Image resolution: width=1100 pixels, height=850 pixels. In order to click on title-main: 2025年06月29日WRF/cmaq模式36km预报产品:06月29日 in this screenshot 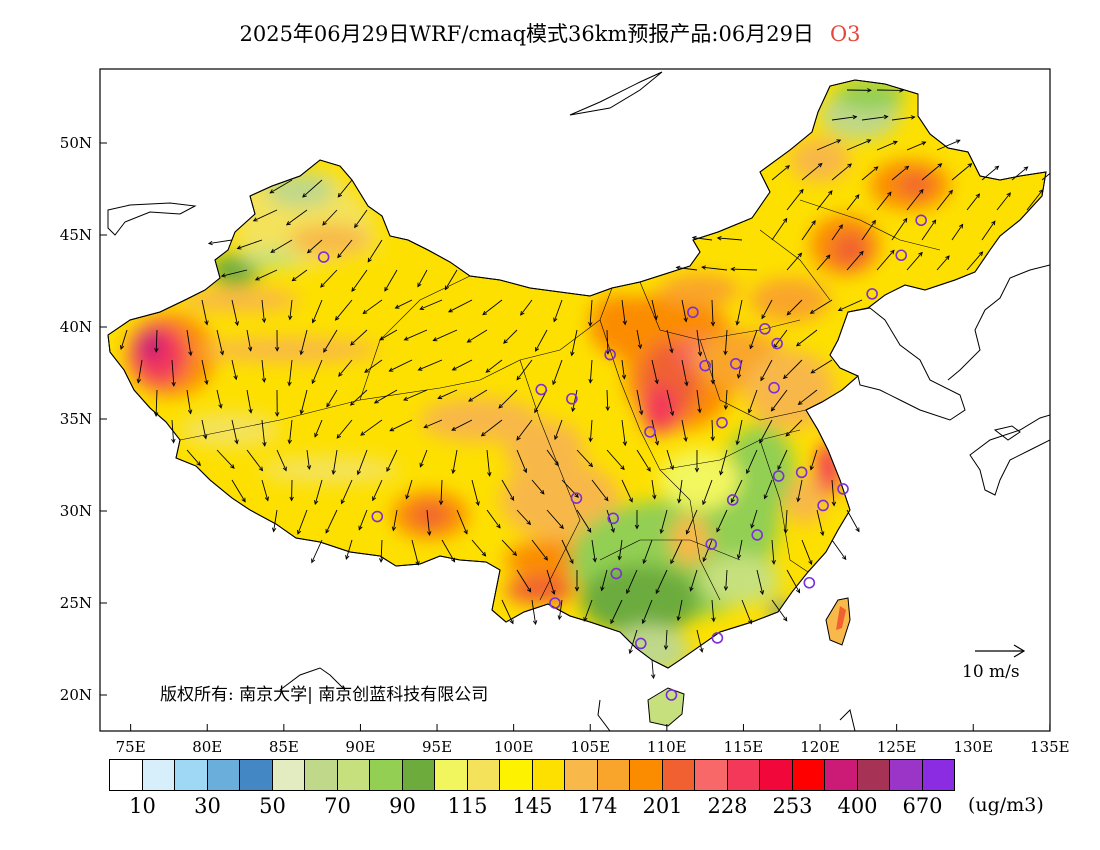, I will do `click(526, 34)`.